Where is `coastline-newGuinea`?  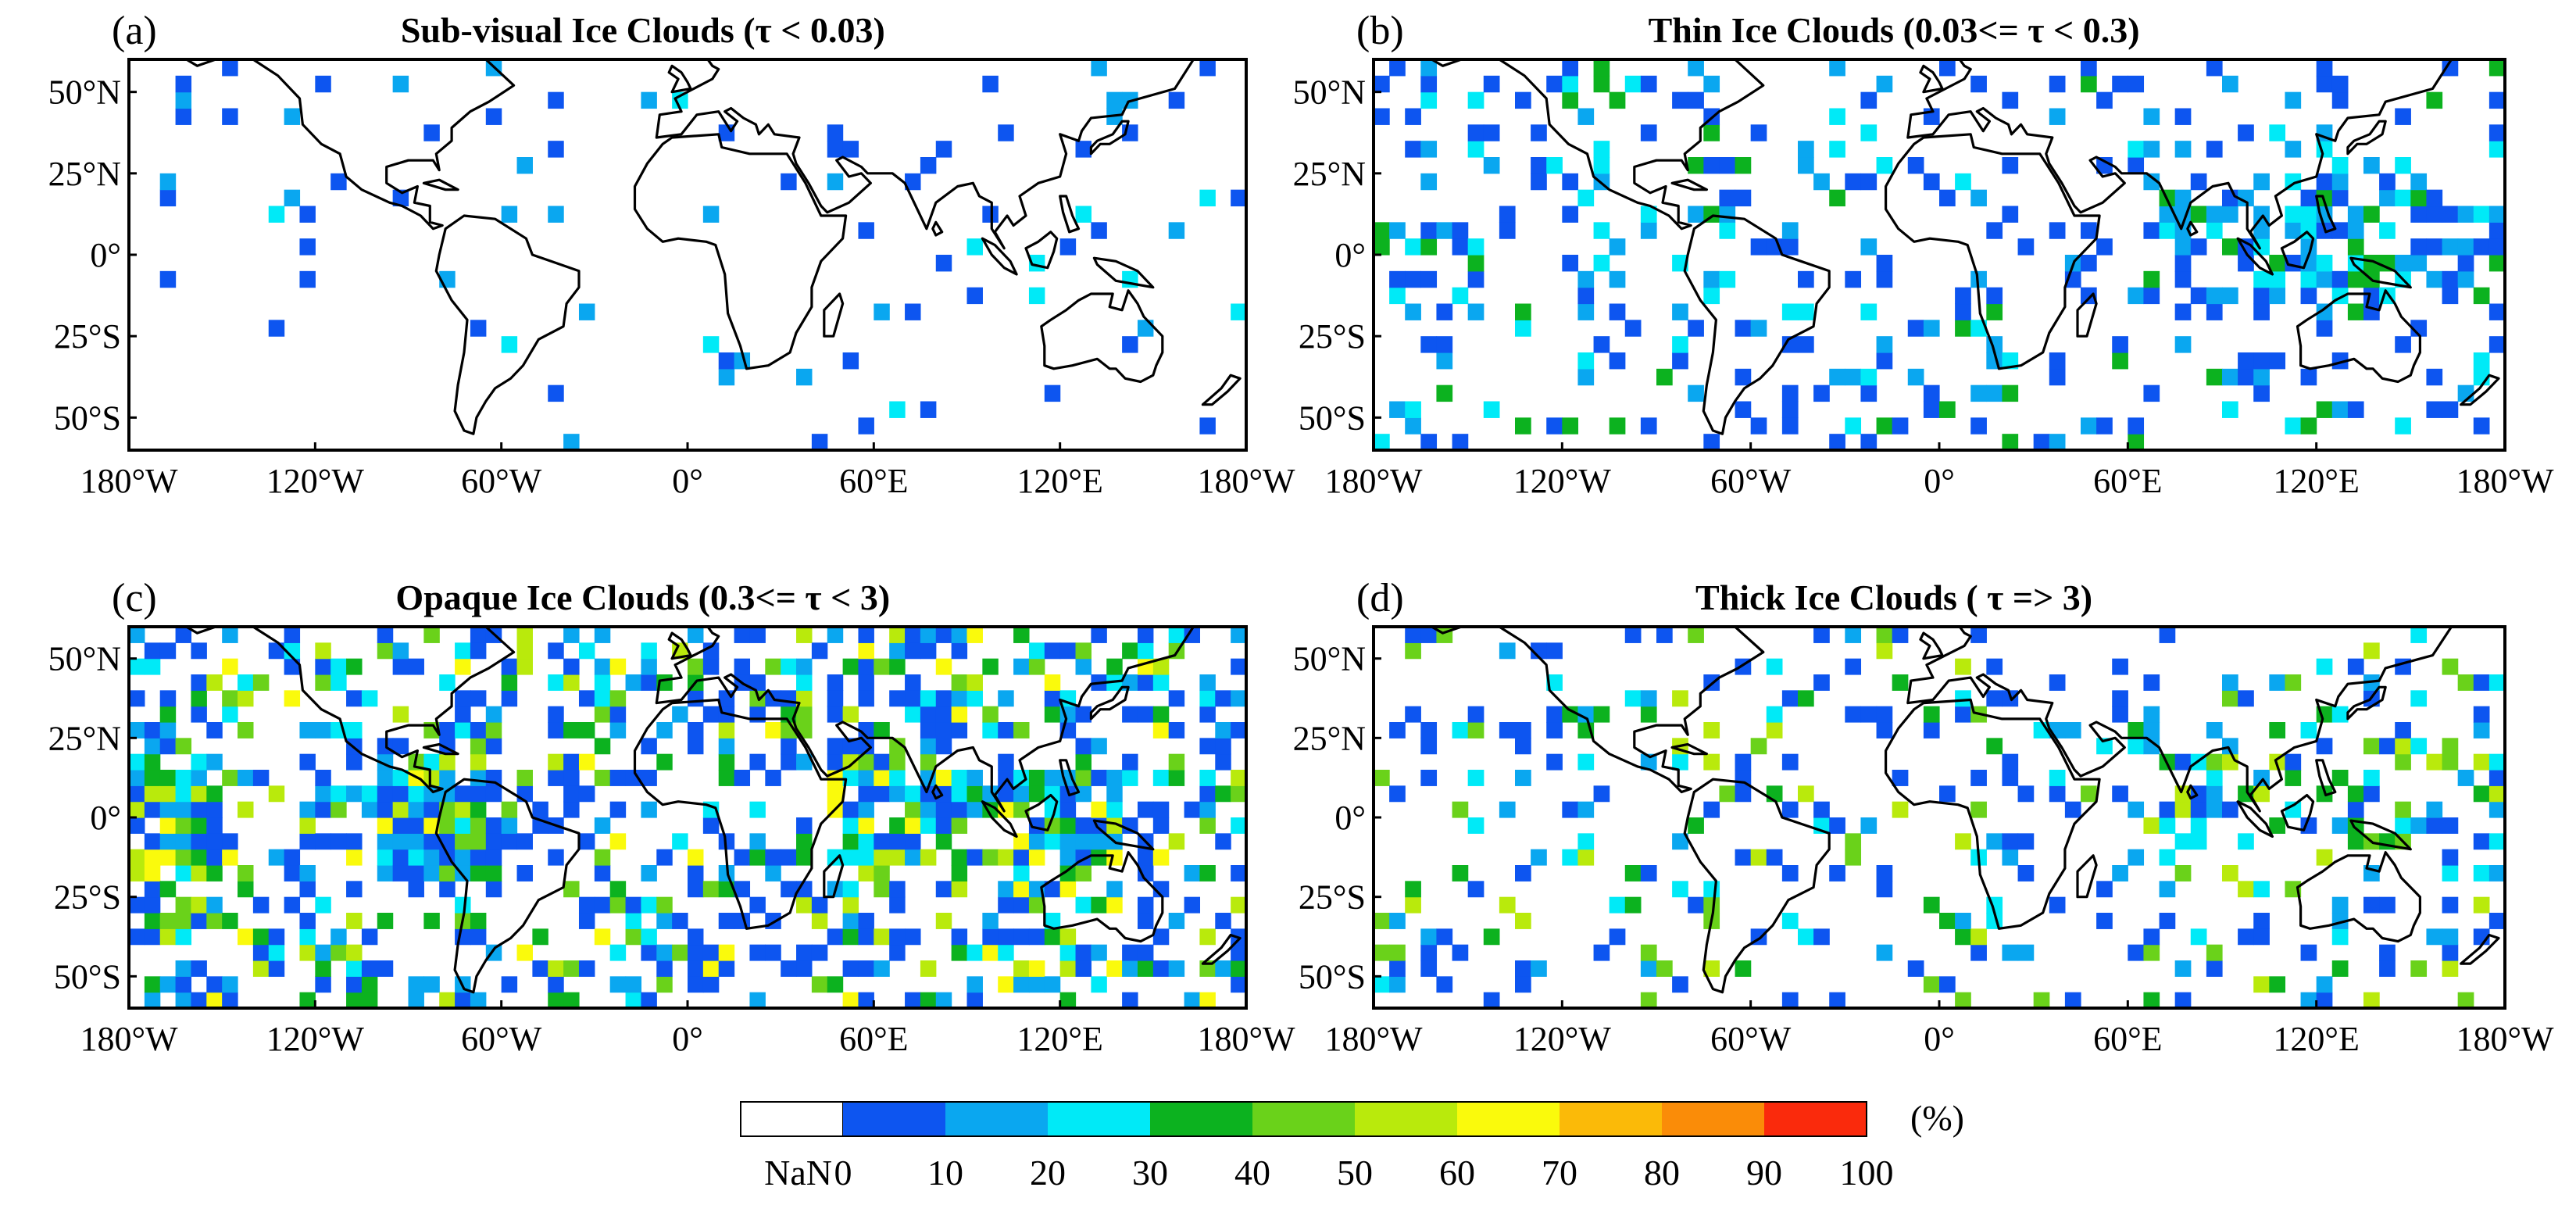 coastline-newGuinea is located at coordinates (2380, 272).